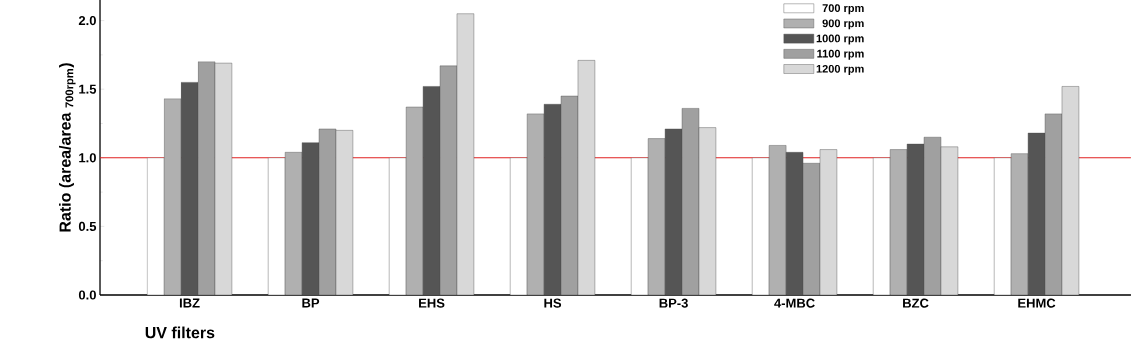 This screenshot has height=360, width=1132. What do you see at coordinates (87, 158) in the screenshot?
I see `y-tick-label: 1.0` at bounding box center [87, 158].